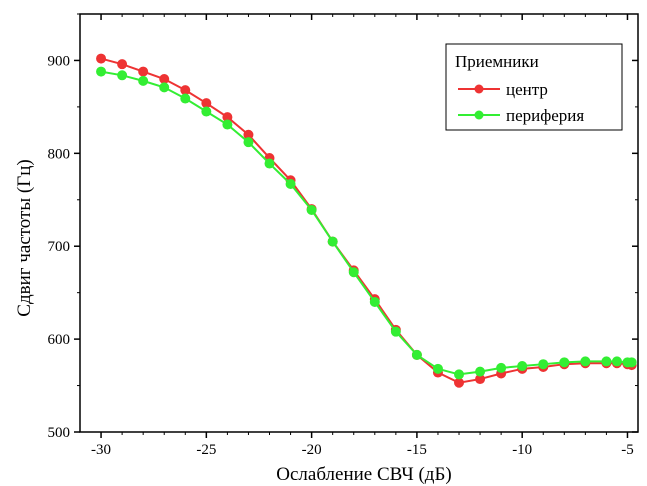 Image resolution: width=647 pixels, height=486 pixels. What do you see at coordinates (59, 61) in the screenshot?
I see `y-tick-label: 900` at bounding box center [59, 61].